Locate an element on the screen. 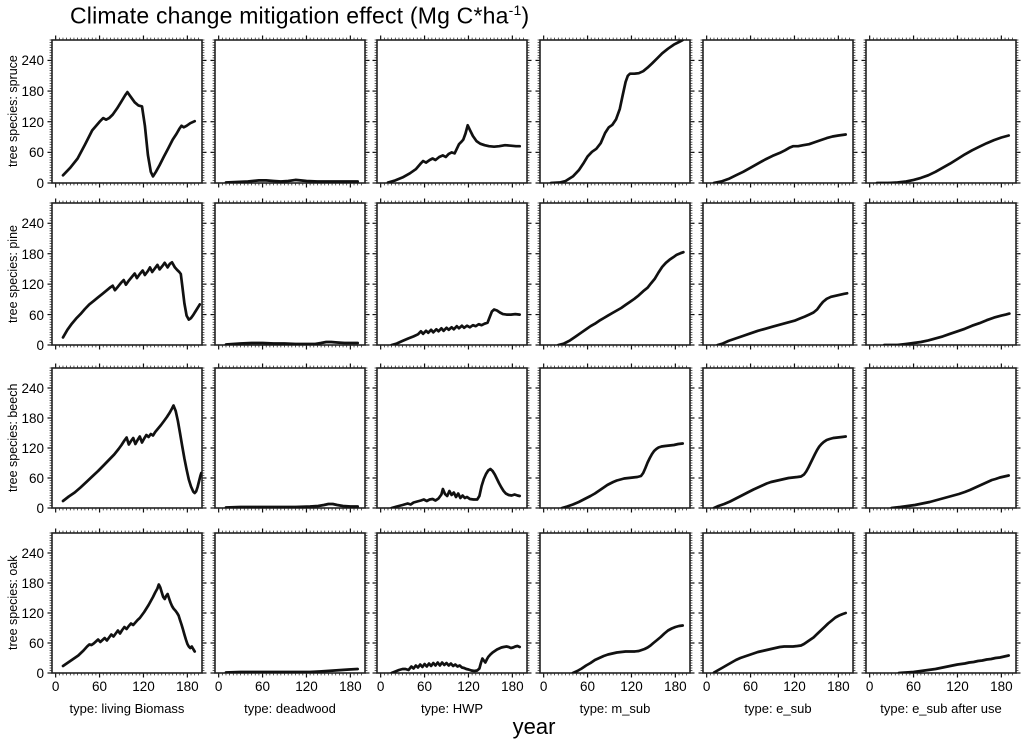 The width and height of the screenshot is (1024, 752). panel-beech-e-sub is located at coordinates (778, 438).